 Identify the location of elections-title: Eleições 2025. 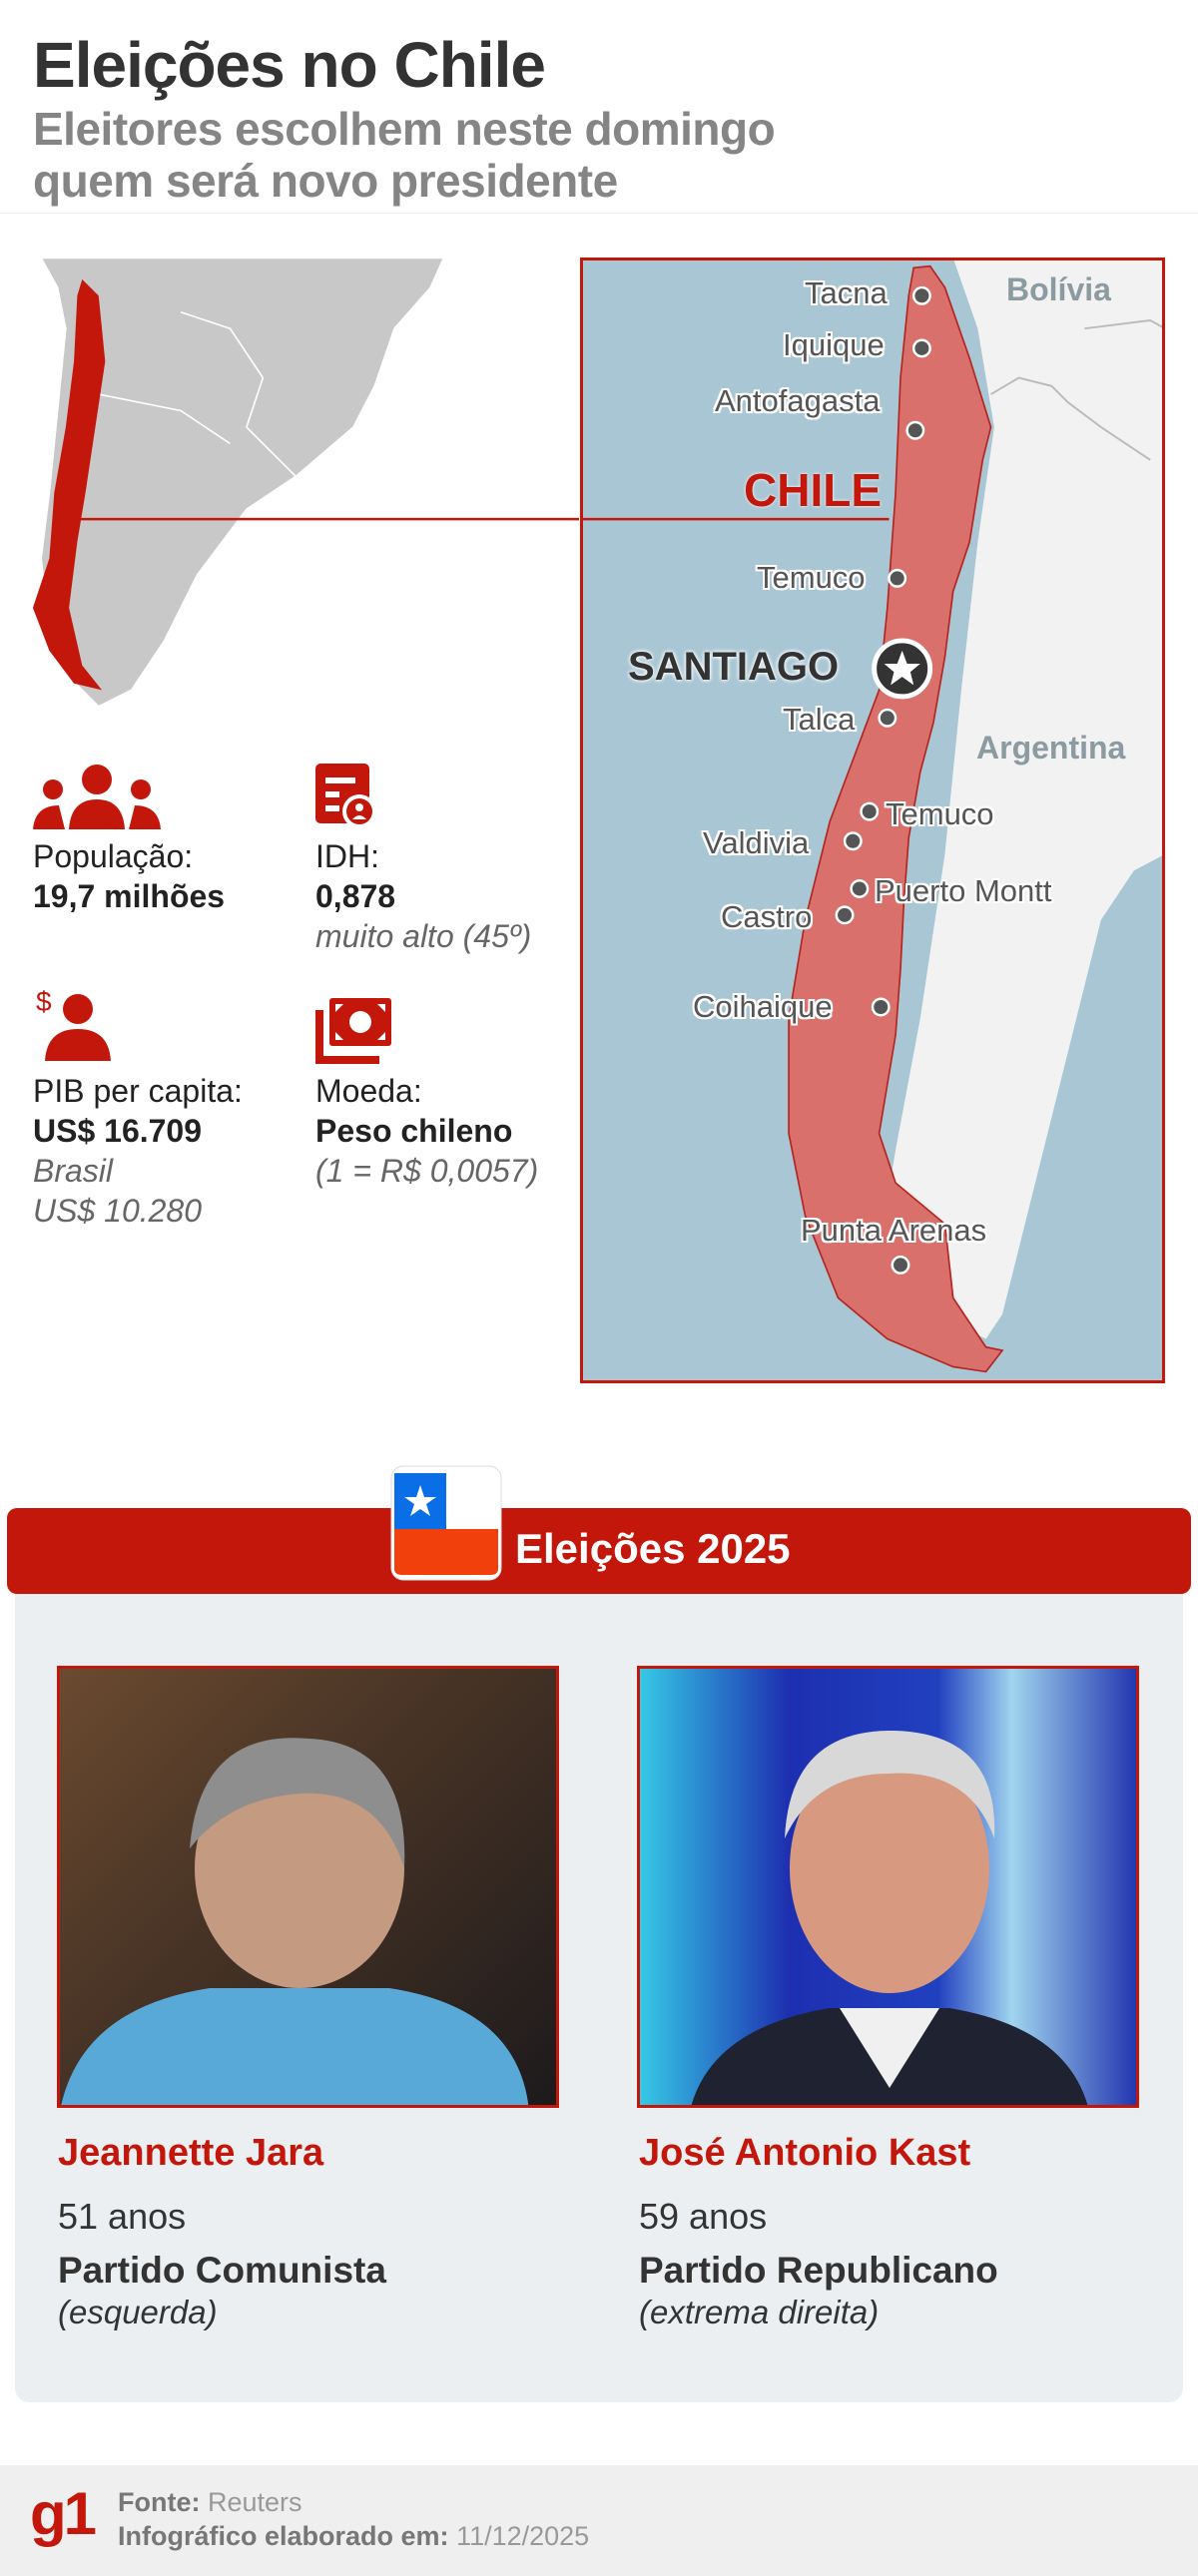
(653, 1548).